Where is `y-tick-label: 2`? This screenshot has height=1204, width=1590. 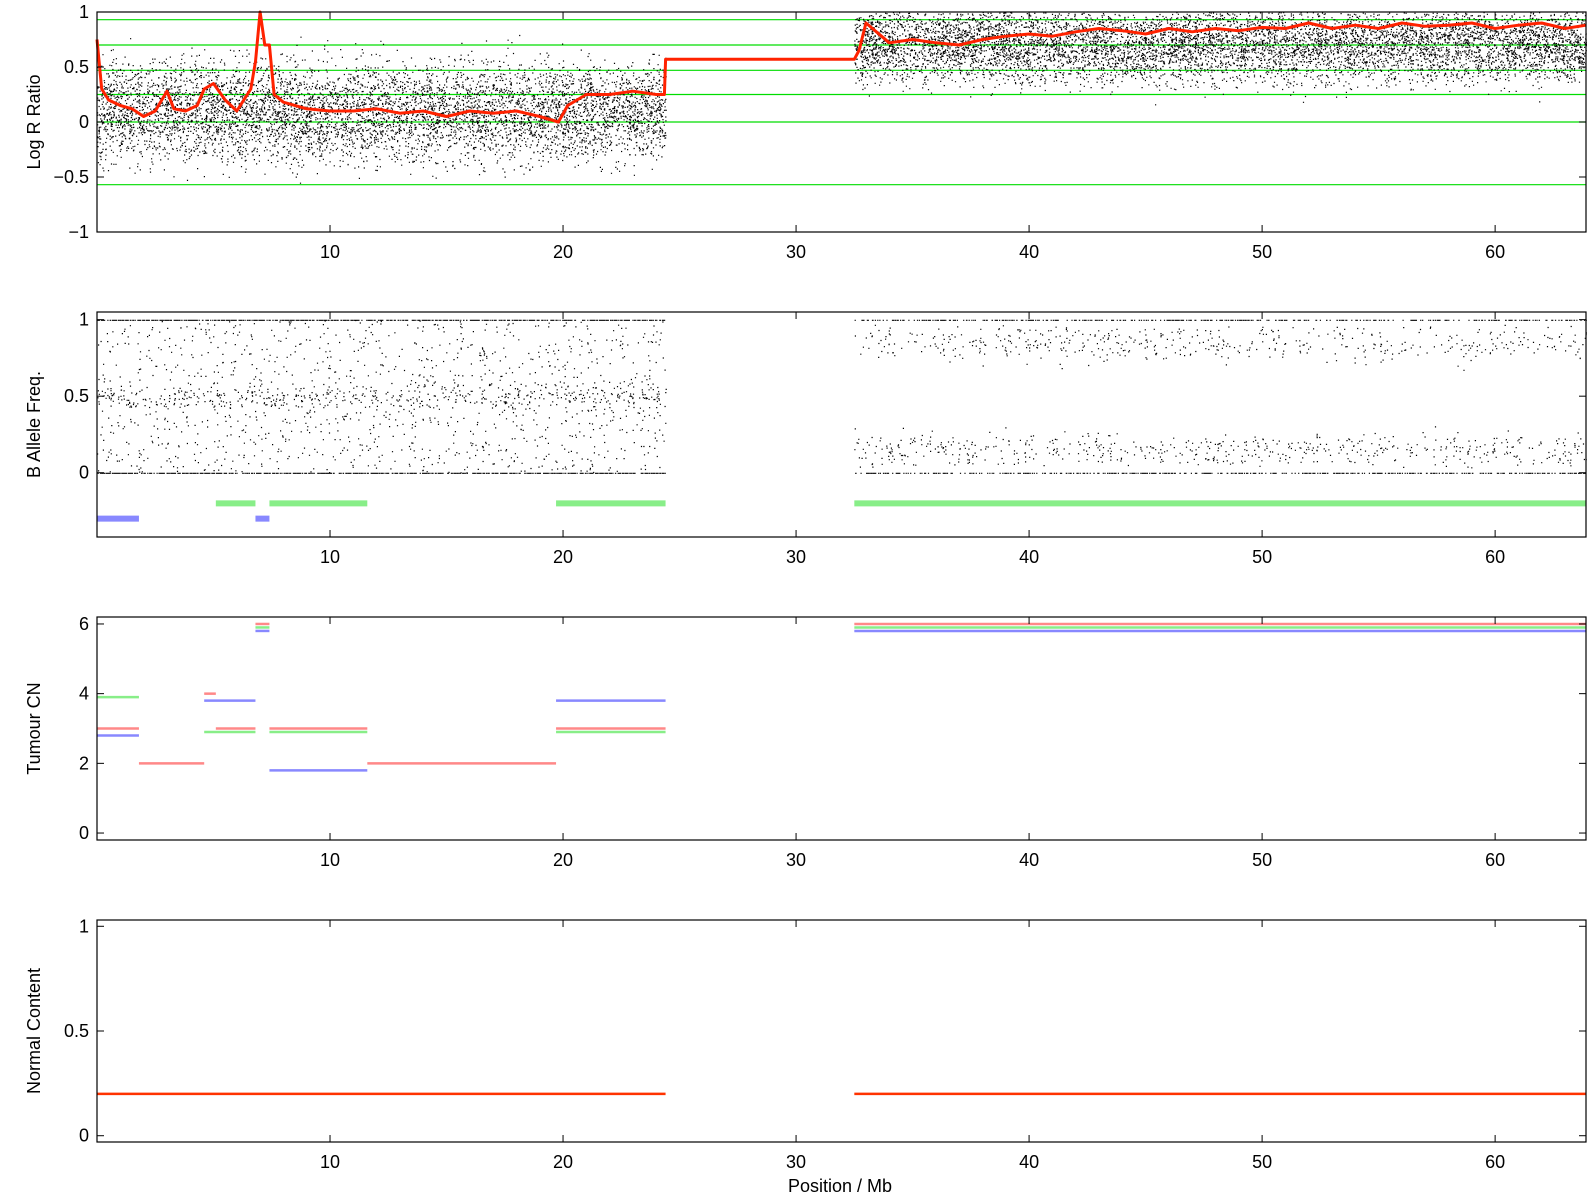
y-tick-label: 2 is located at coordinates (84, 763).